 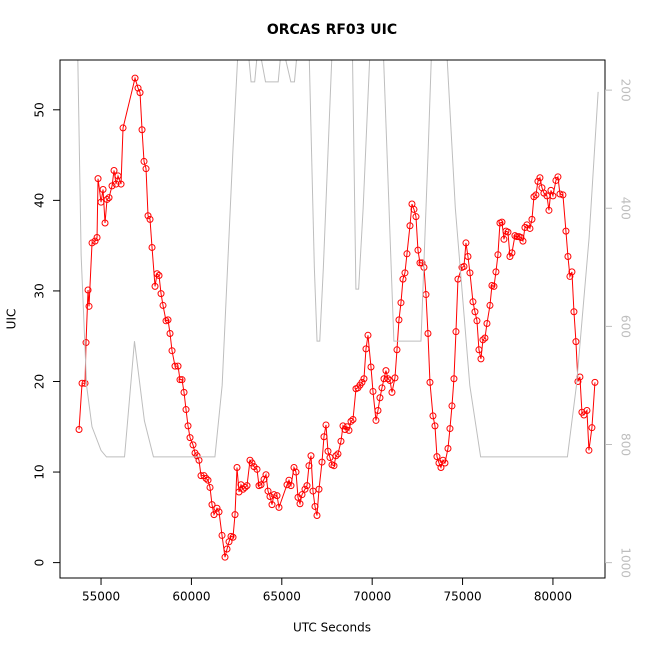 What do you see at coordinates (282, 597) in the screenshot?
I see `x-tick-label: 65000` at bounding box center [282, 597].